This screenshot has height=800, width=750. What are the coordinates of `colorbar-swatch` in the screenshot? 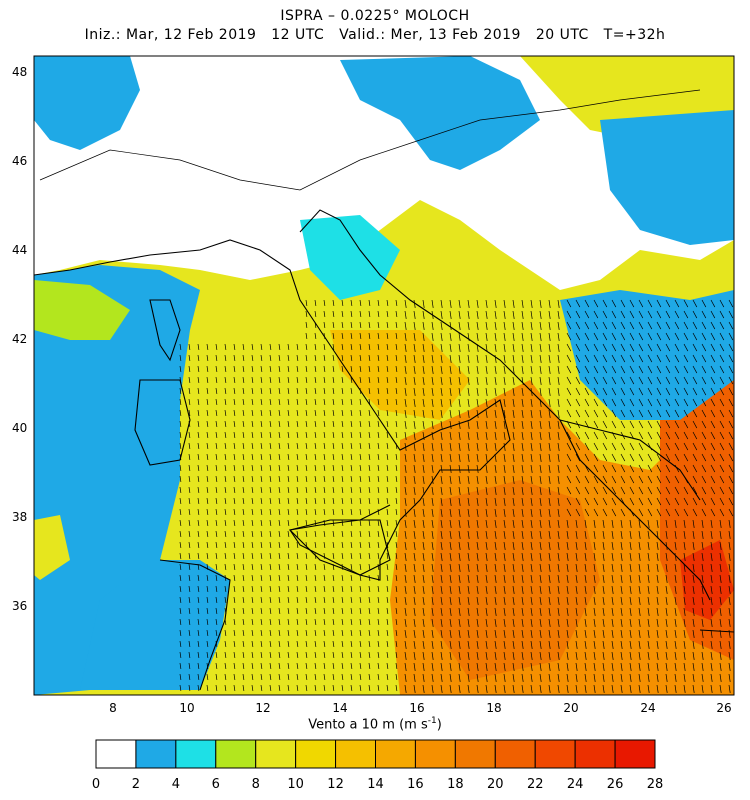 It's located at (595, 754).